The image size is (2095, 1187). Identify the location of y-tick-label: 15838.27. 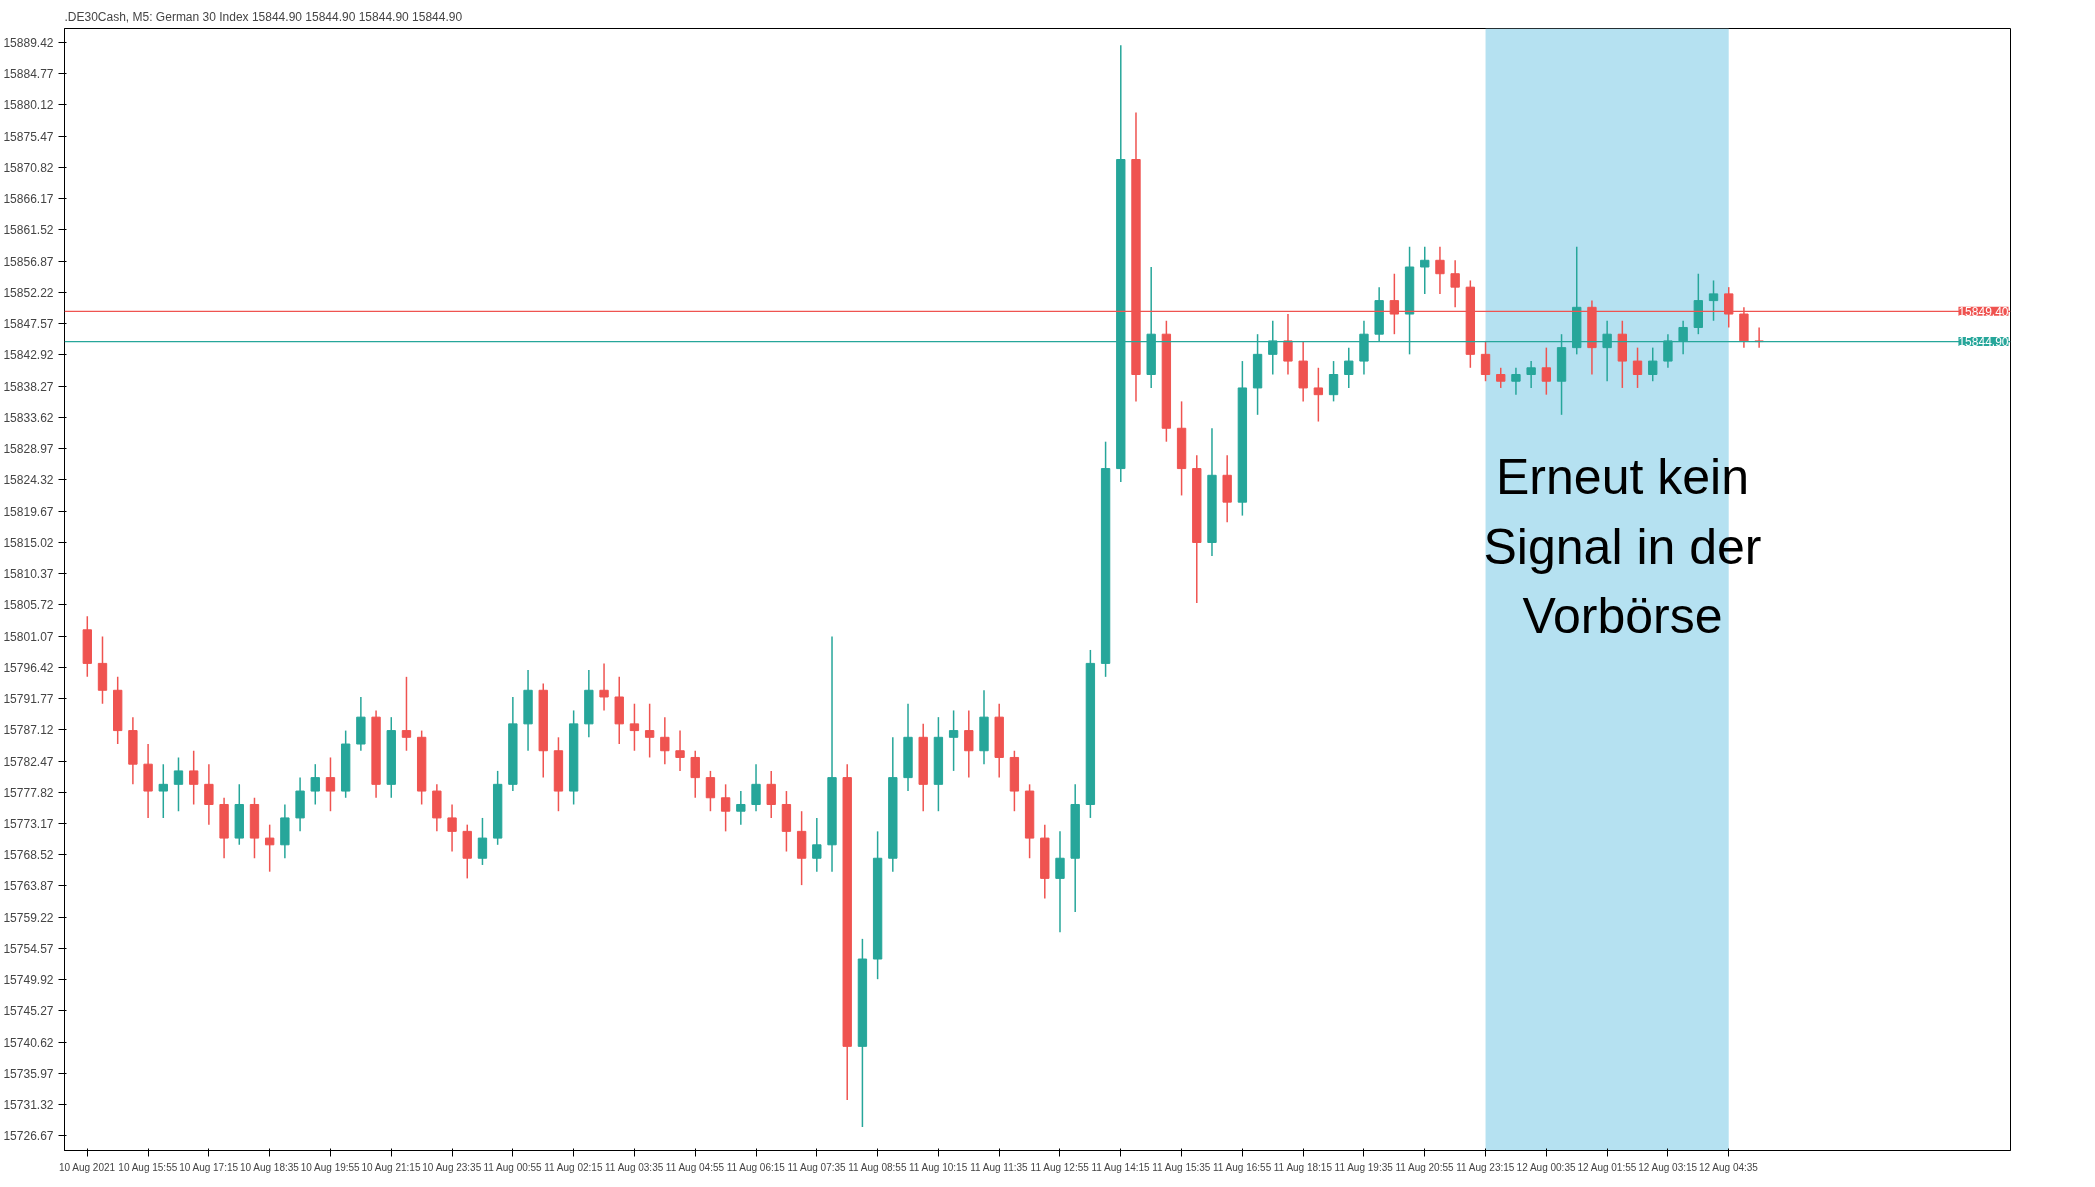
(28, 386).